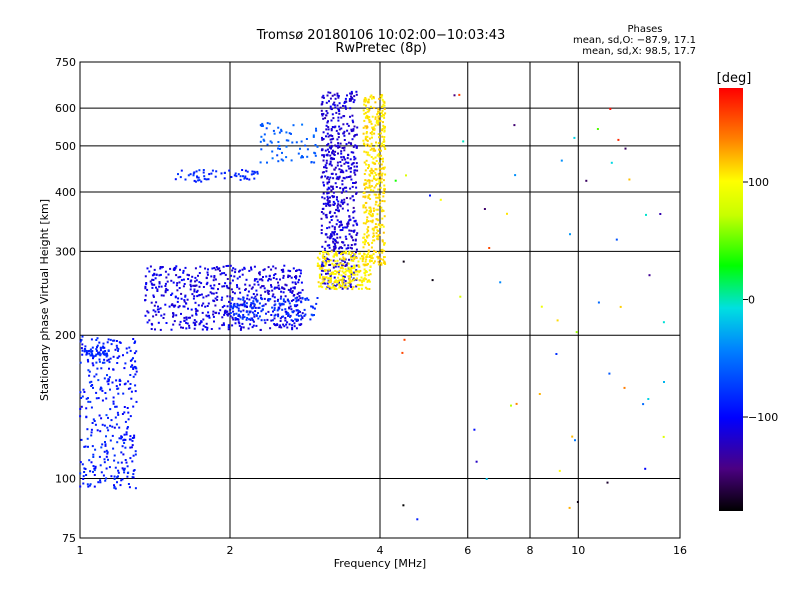 Image resolution: width=800 pixels, height=600 pixels. I want to click on chart-title: Tromsø 20180106 10:02:00−10:03:43, so click(381, 35).